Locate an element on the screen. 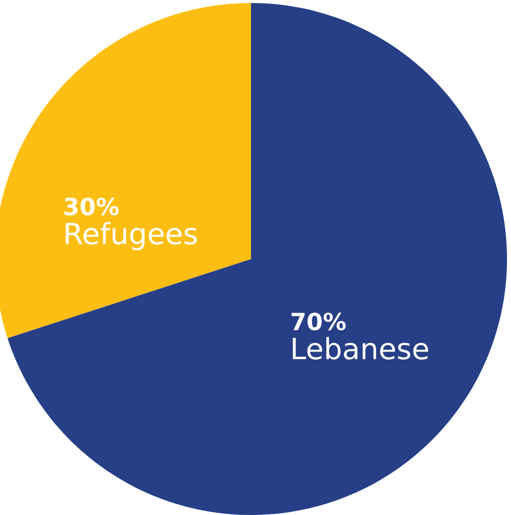  data-label: 70% is located at coordinates (319, 321).